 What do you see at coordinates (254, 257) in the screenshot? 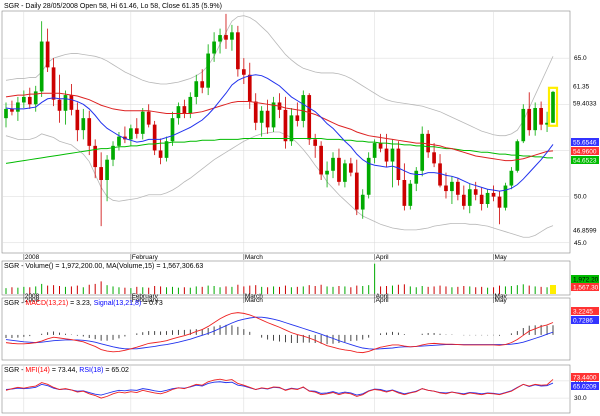
I see `x-axis-label: March` at bounding box center [254, 257].